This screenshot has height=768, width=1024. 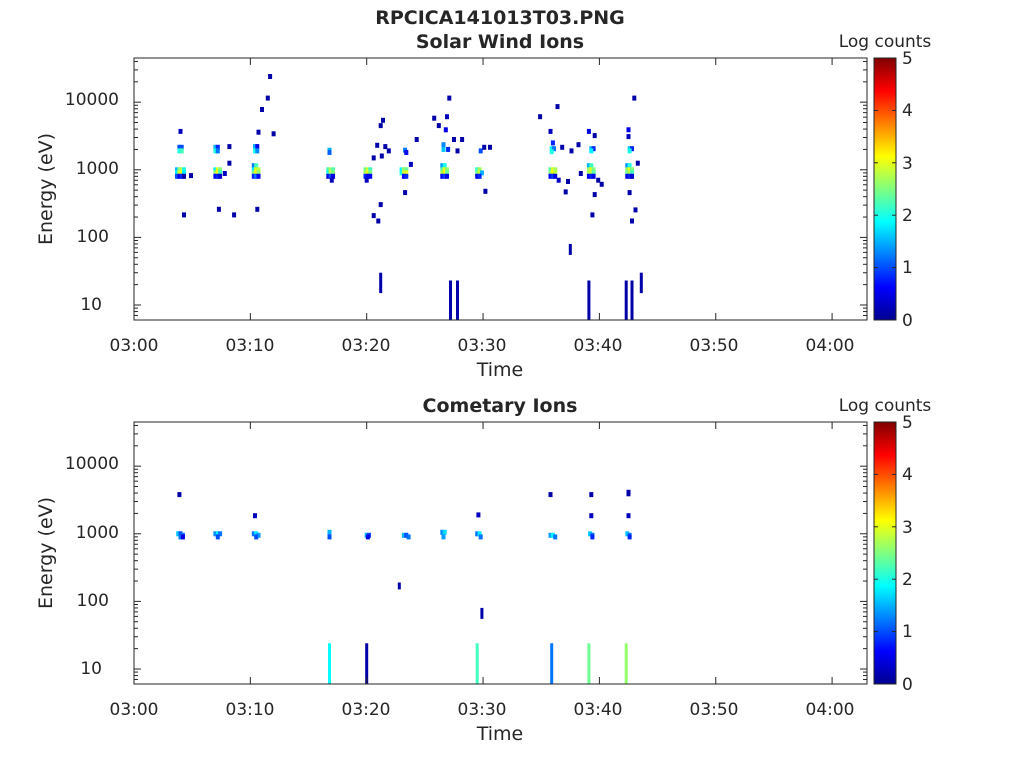 What do you see at coordinates (482, 710) in the screenshot?
I see `x-axis-tick-label: 03:30` at bounding box center [482, 710].